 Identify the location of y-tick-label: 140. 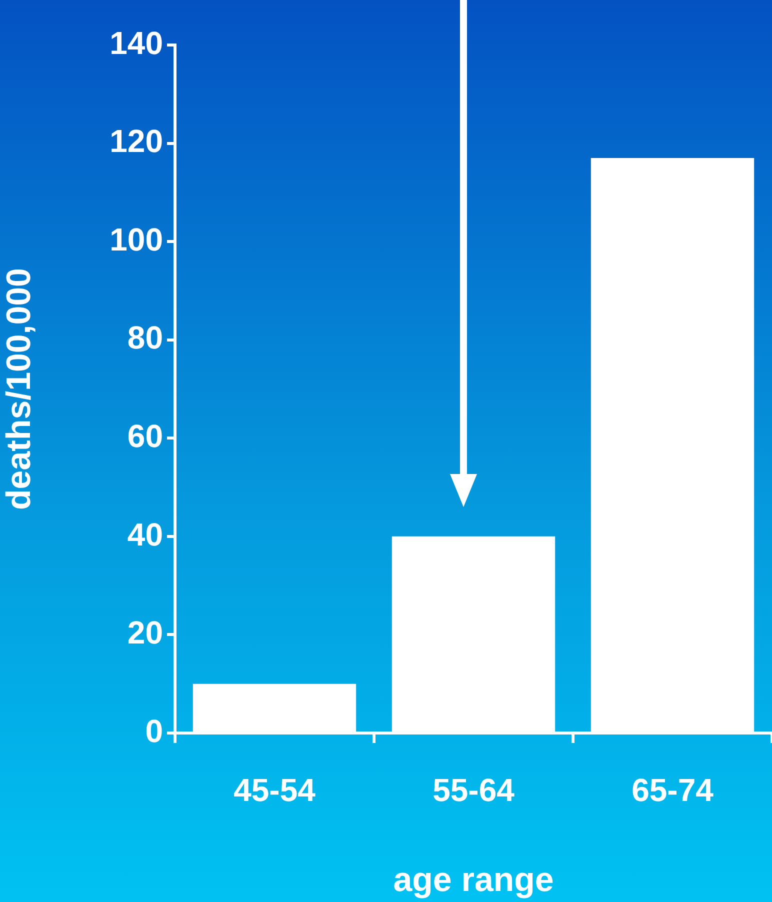
(136, 42).